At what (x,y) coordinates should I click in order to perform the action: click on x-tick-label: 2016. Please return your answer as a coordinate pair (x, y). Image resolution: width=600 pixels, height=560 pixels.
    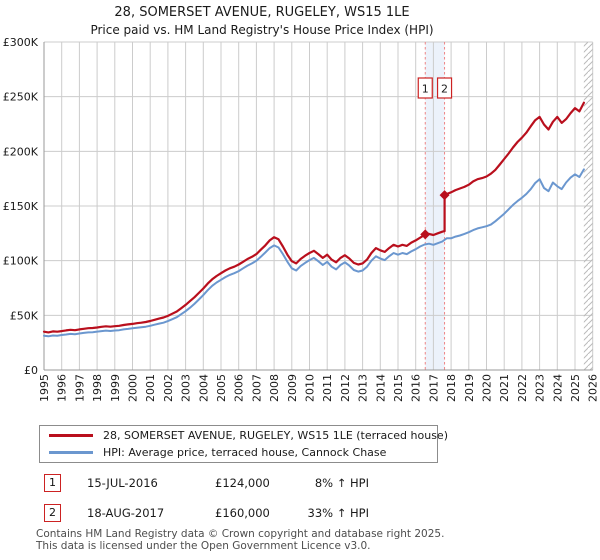
    Looking at the image, I should click on (416, 388).